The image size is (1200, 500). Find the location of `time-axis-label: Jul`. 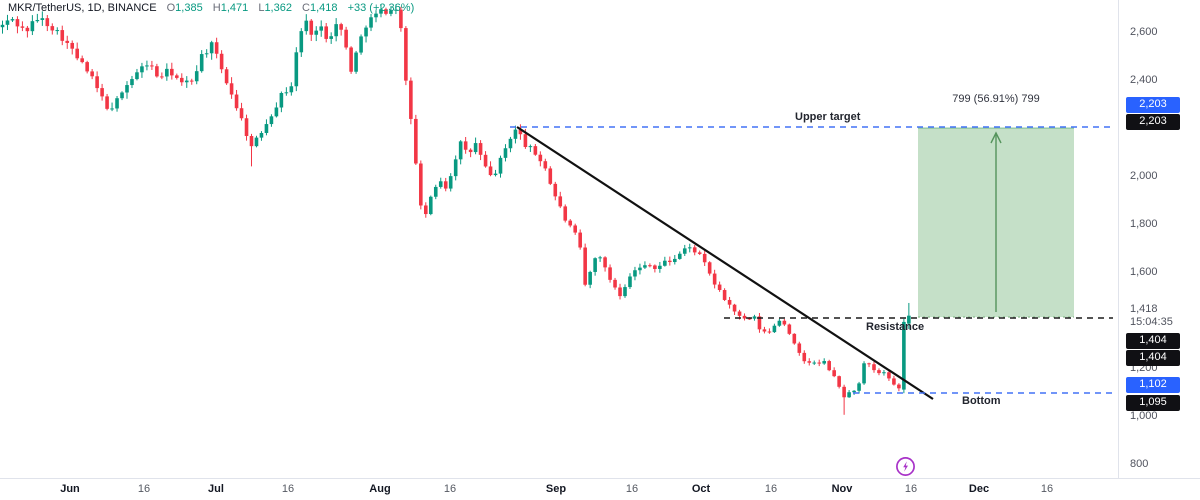

time-axis-label: Jul is located at coordinates (216, 489).